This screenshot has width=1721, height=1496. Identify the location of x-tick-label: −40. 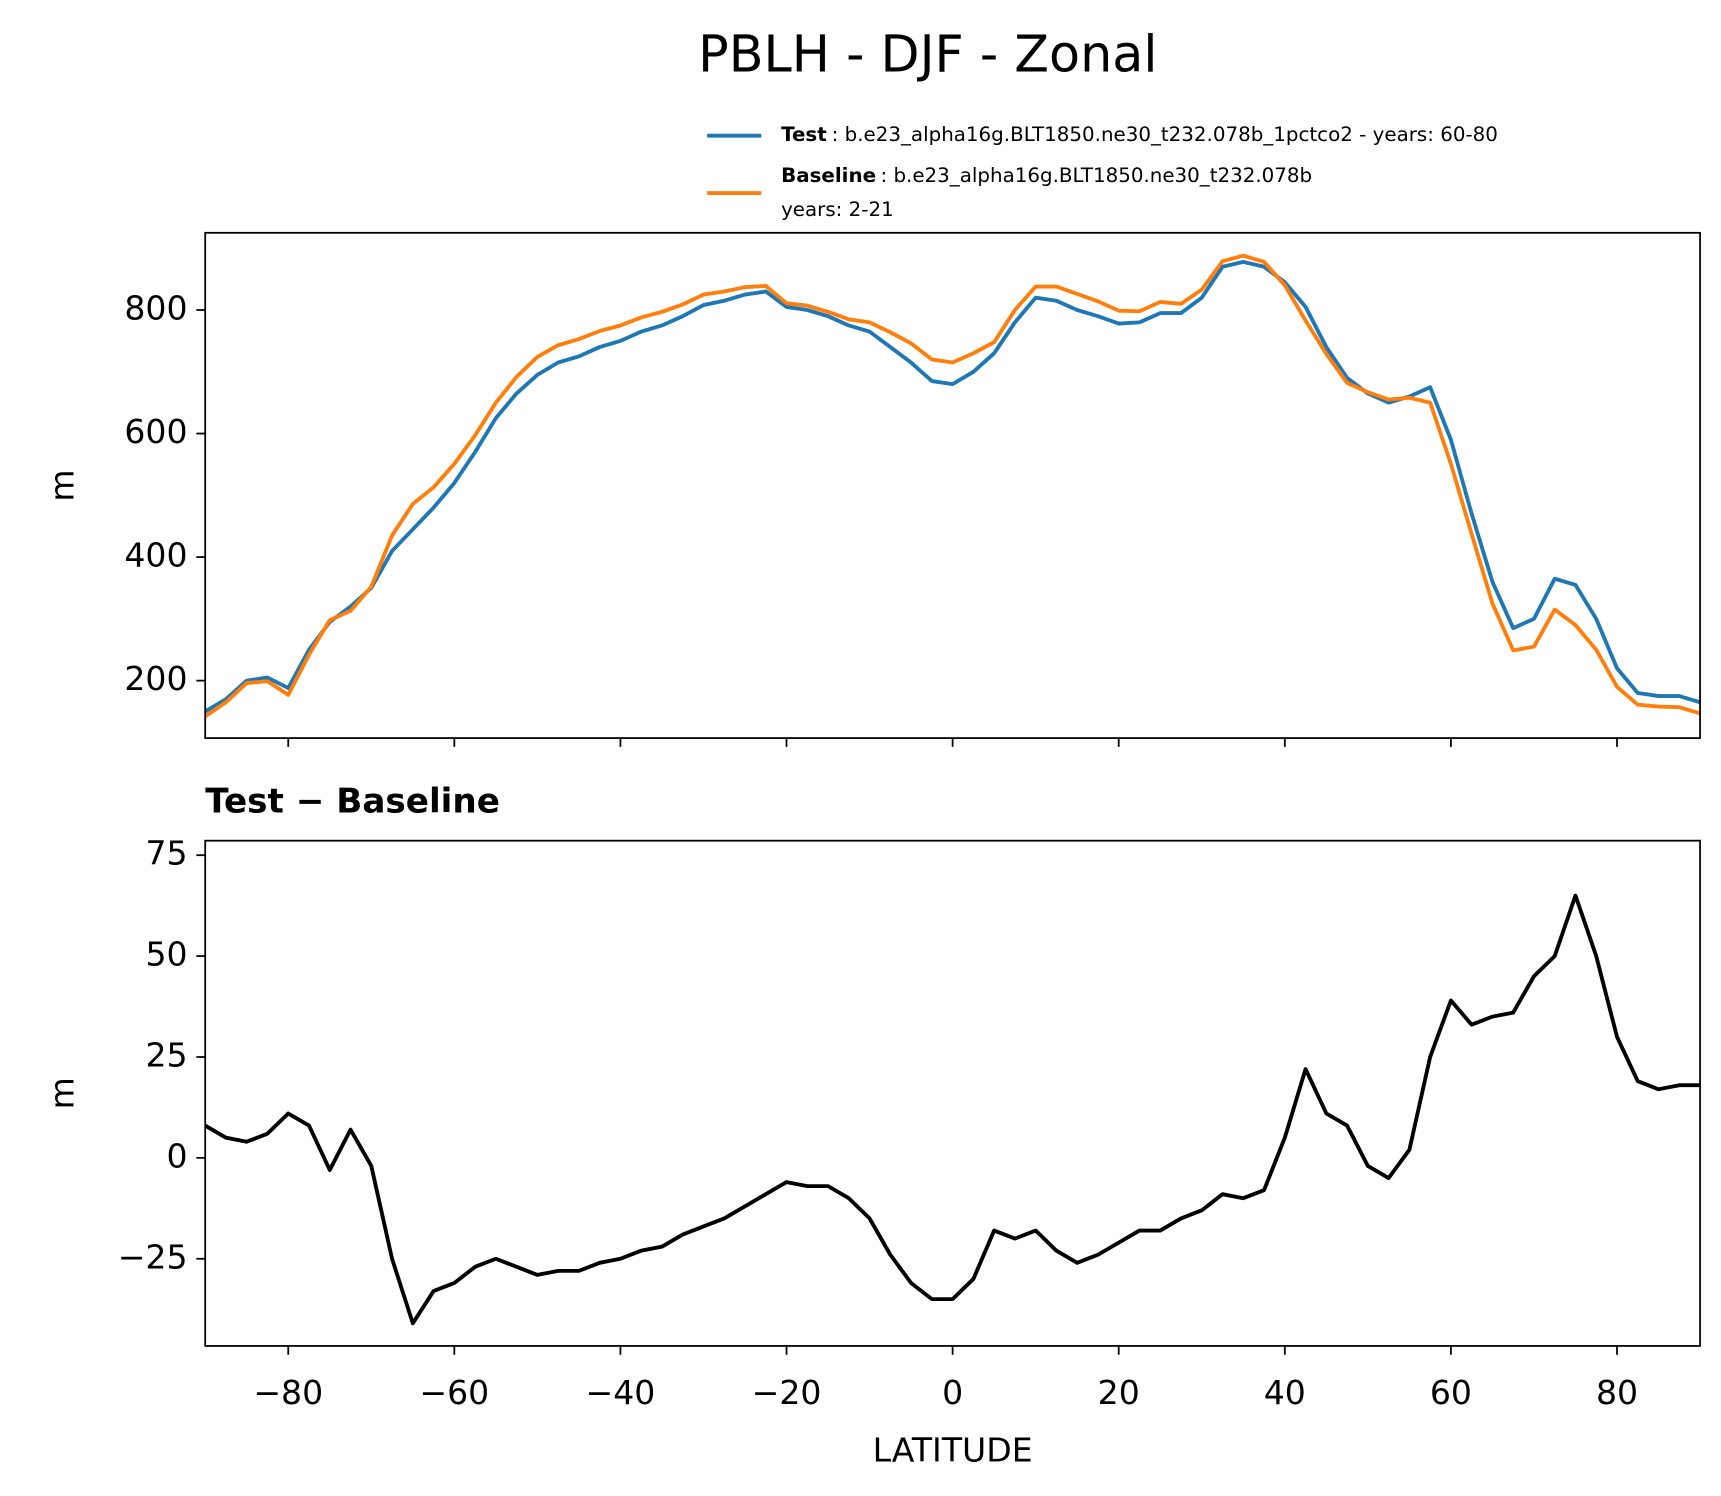
(621, 1392).